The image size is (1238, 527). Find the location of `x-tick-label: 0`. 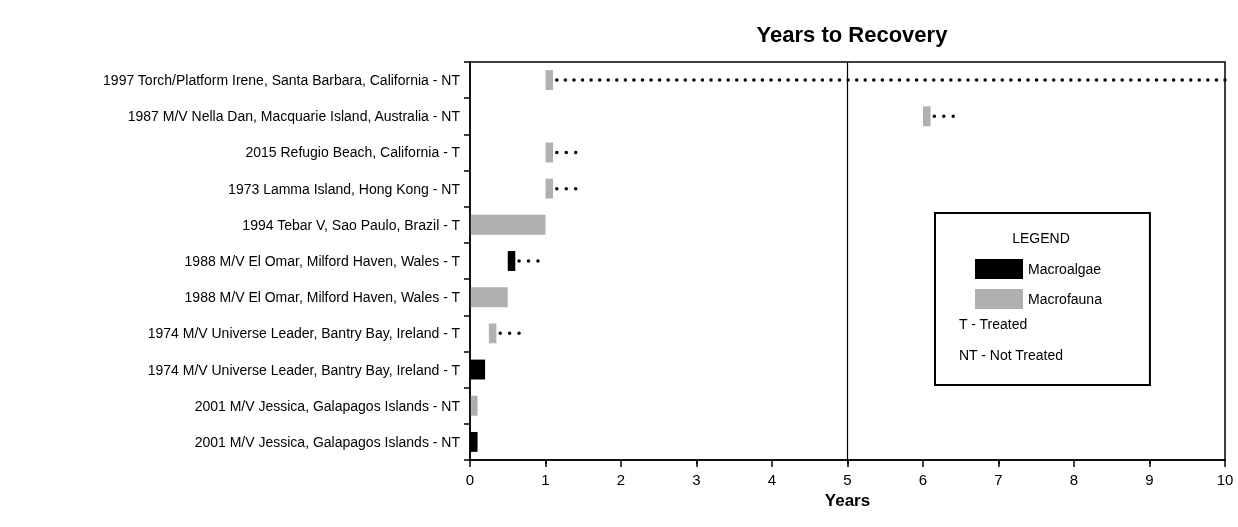

x-tick-label: 0 is located at coordinates (470, 479).